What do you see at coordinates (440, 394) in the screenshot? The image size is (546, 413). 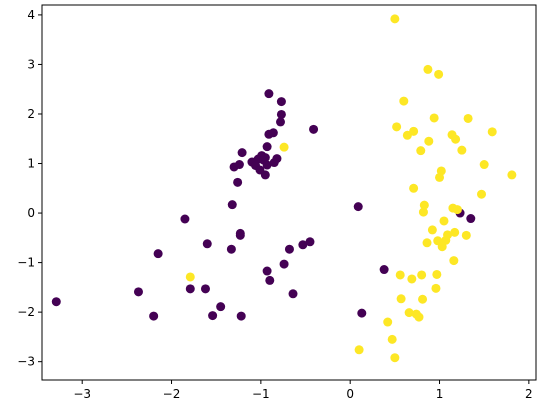 I see `x-tick-label-4: 1` at bounding box center [440, 394].